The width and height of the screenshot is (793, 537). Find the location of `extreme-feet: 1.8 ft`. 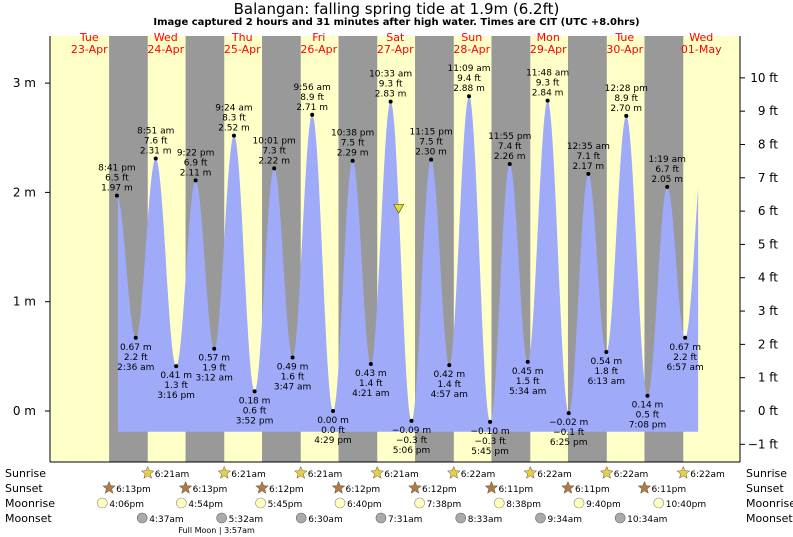

extreme-feet: 1.8 ft is located at coordinates (606, 372).